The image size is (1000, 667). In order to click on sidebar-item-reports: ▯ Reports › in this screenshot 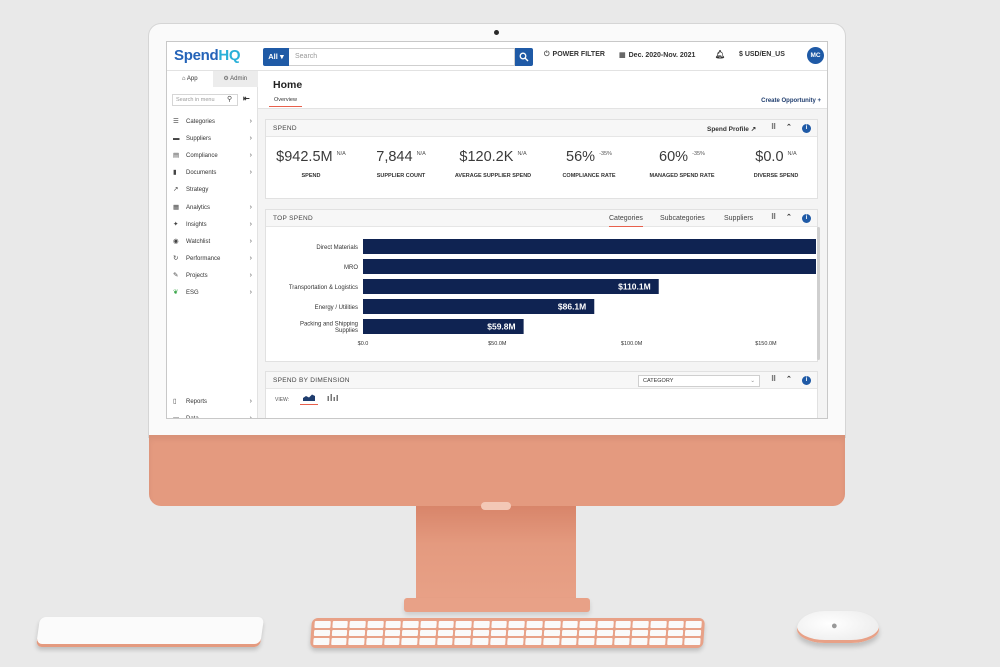, I will do `click(213, 402)`.